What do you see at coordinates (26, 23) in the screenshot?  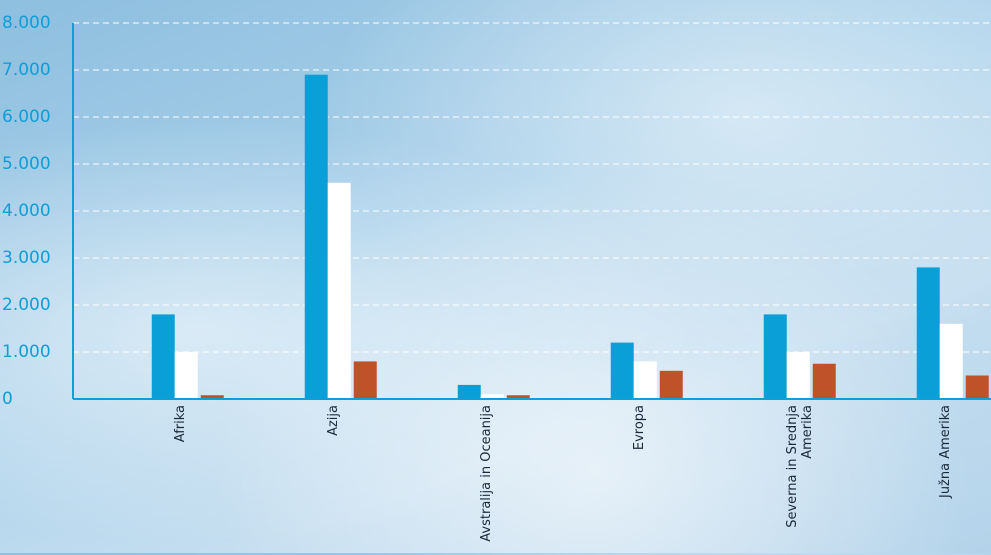 I see `y-tick-label: 8.000` at bounding box center [26, 23].